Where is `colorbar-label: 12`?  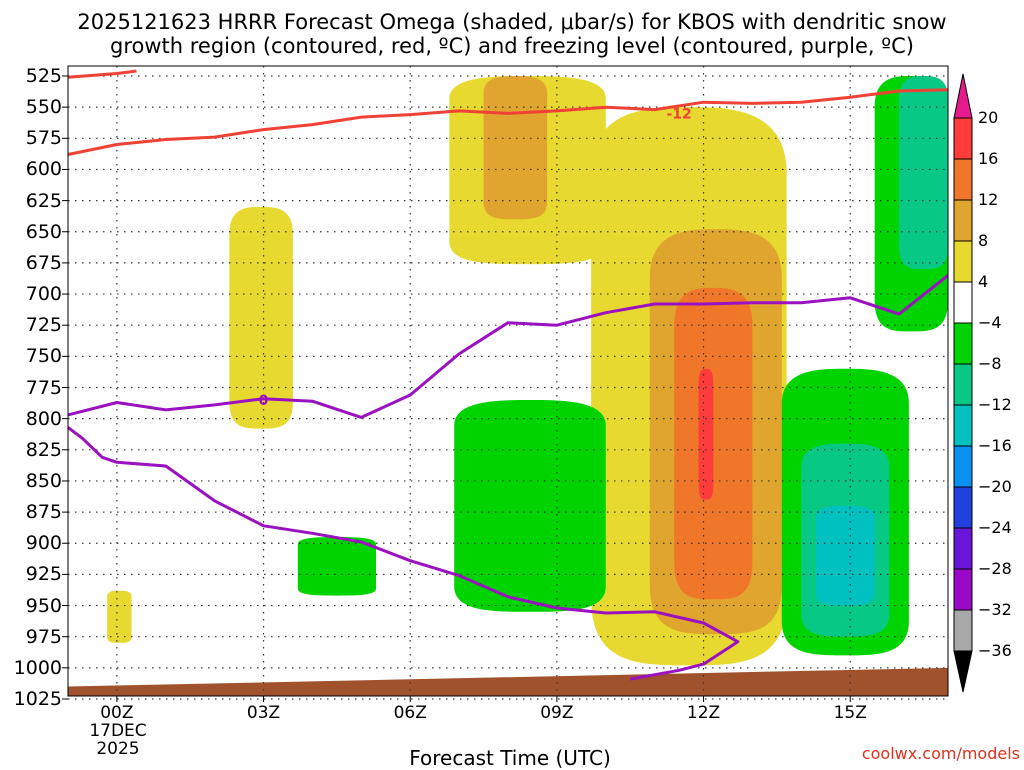
colorbar-label: 12 is located at coordinates (988, 199).